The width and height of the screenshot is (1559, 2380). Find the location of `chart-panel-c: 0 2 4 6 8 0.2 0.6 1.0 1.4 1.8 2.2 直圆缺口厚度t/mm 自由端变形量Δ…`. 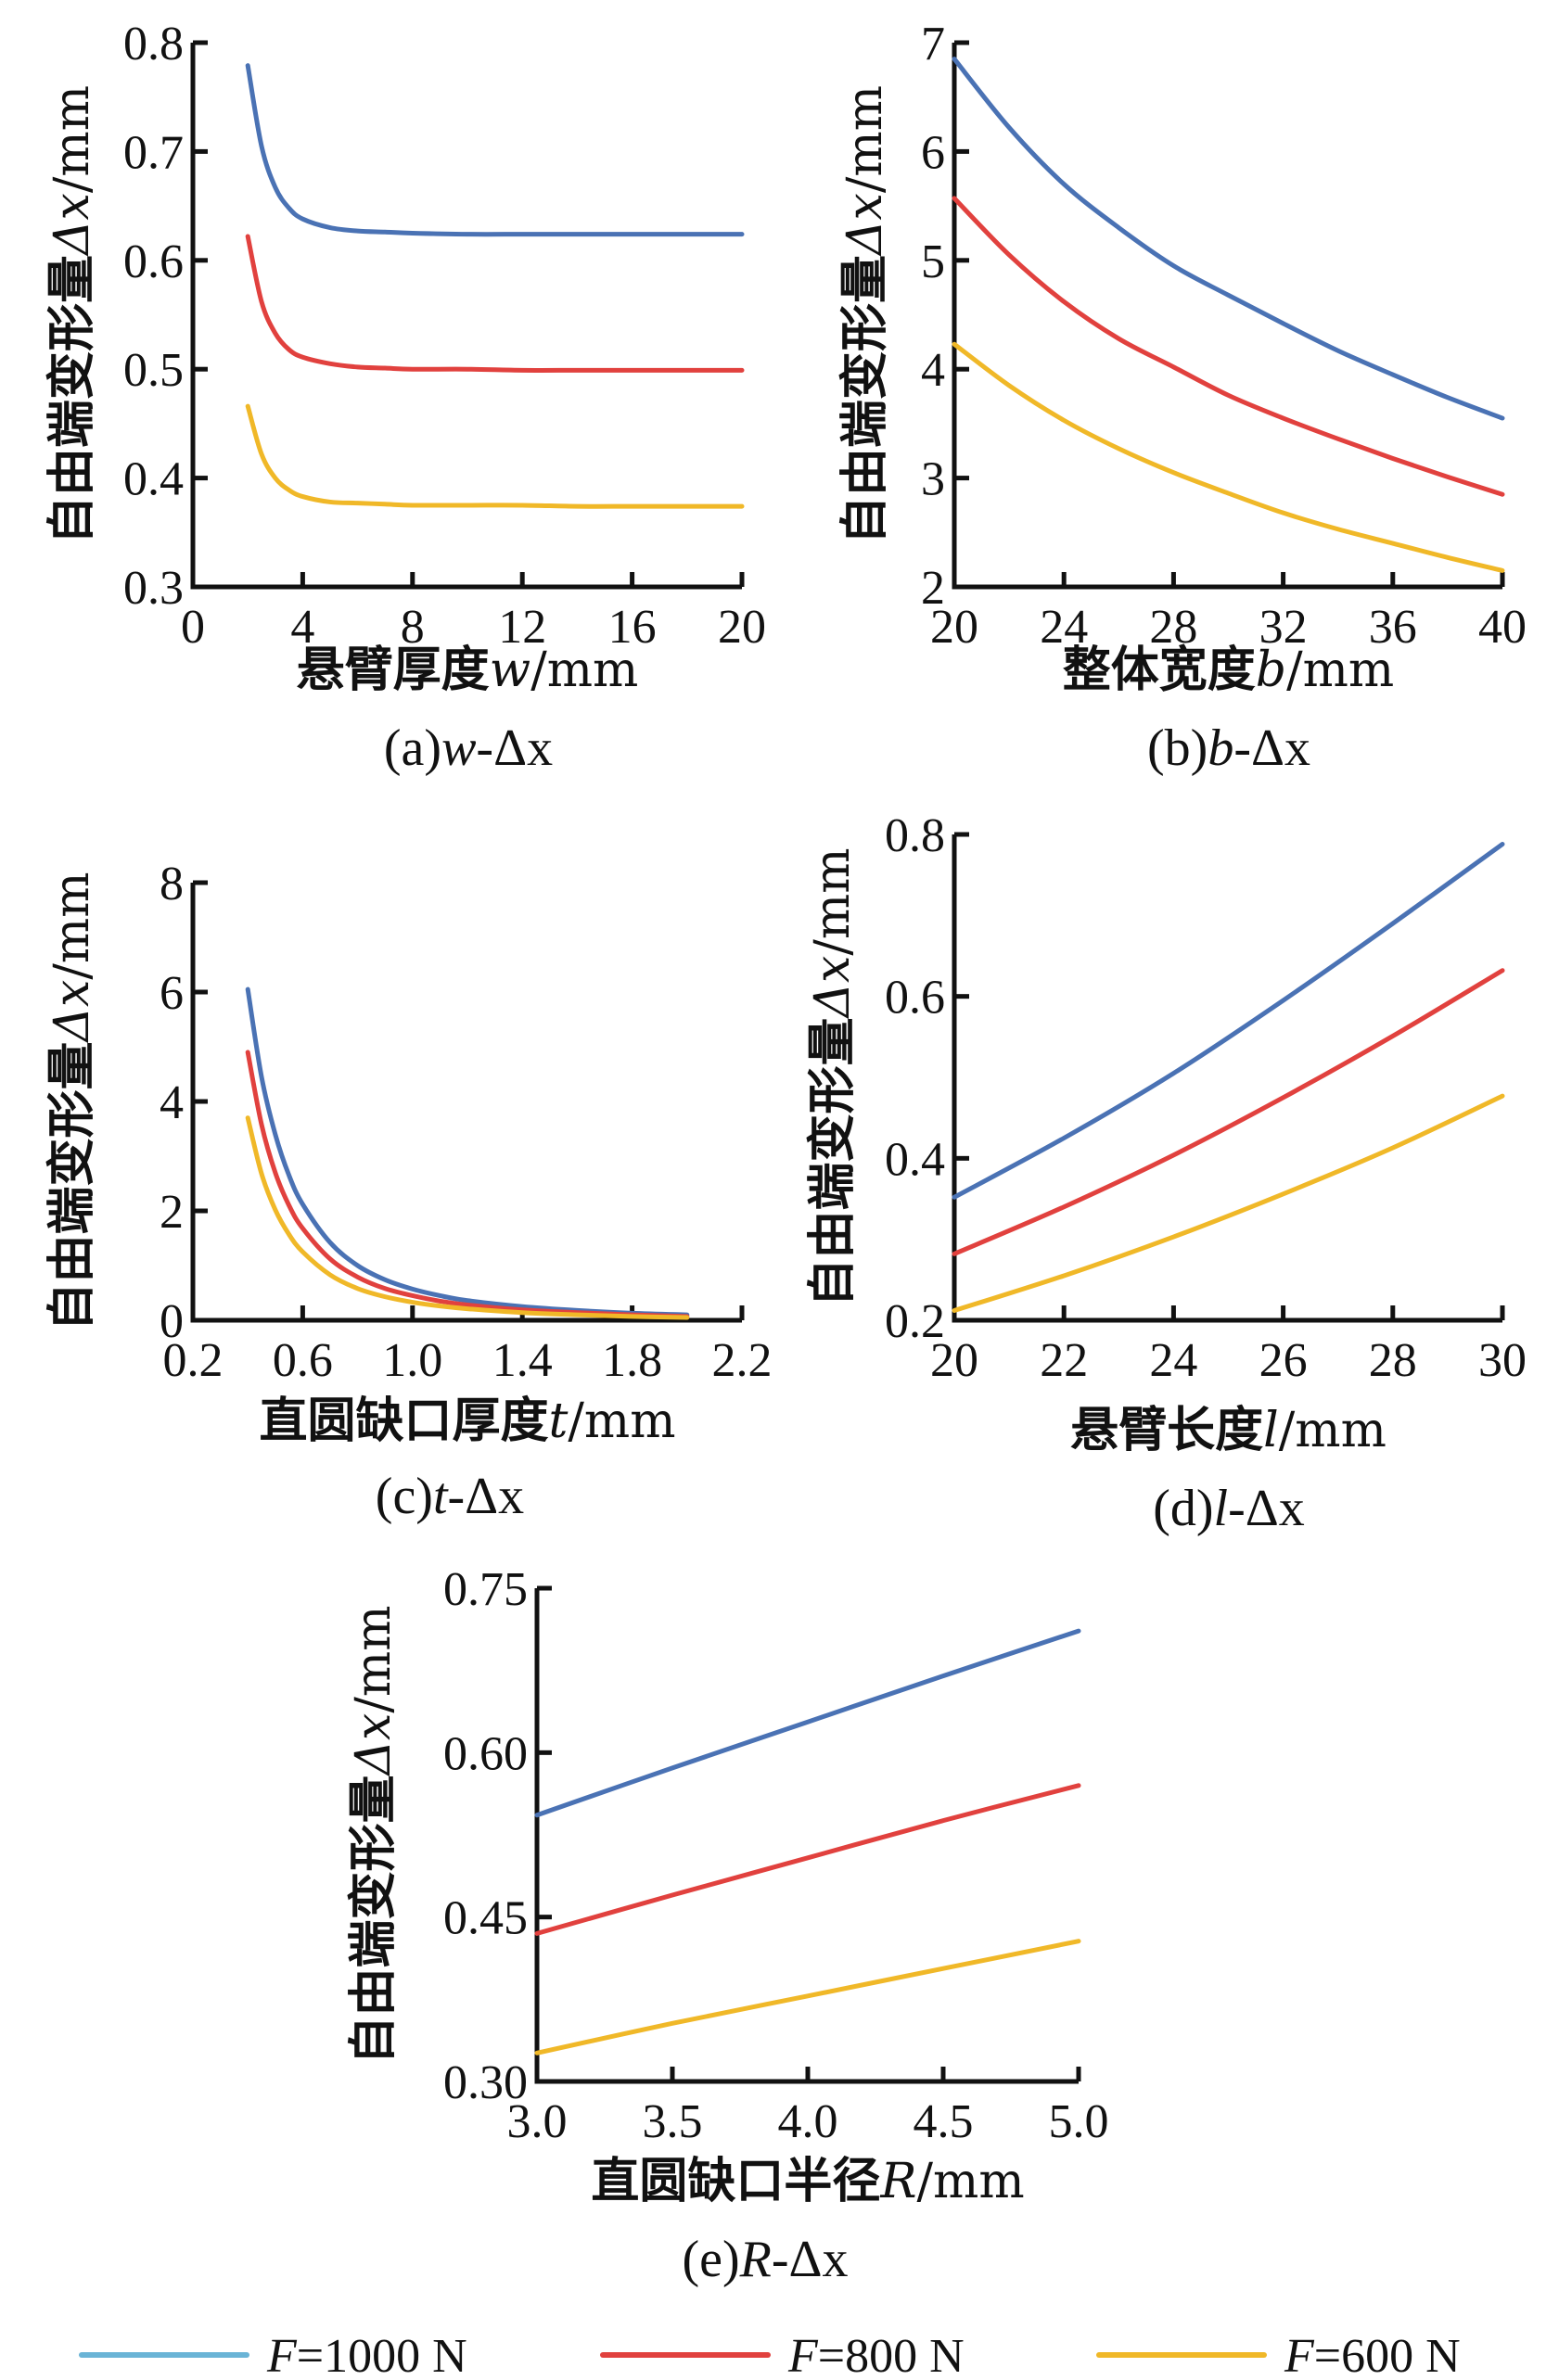

chart-panel-c: 0 2 4 6 8 0.2 0.6 1.0 1.4 1.8 2.2 直圆缺口厚度t/mm 自由端变形量Δ… is located at coordinates (408, 1191).